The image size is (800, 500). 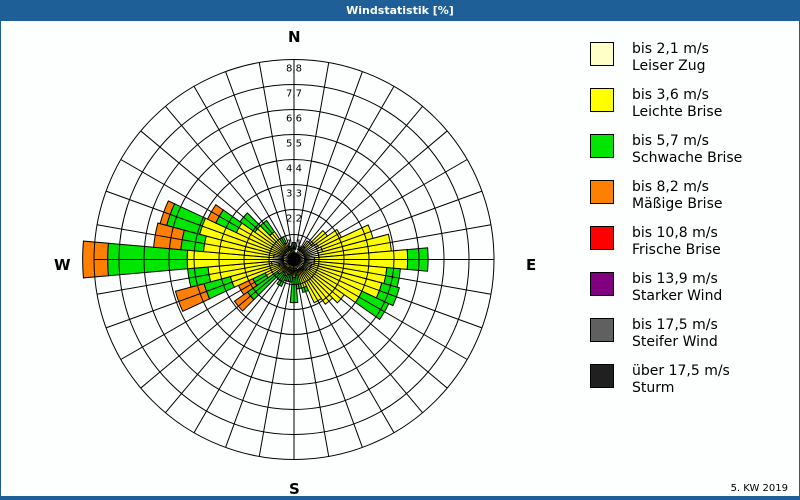 What do you see at coordinates (675, 233) in the screenshot?
I see `legend-range: bis 10,8 m/s` at bounding box center [675, 233].